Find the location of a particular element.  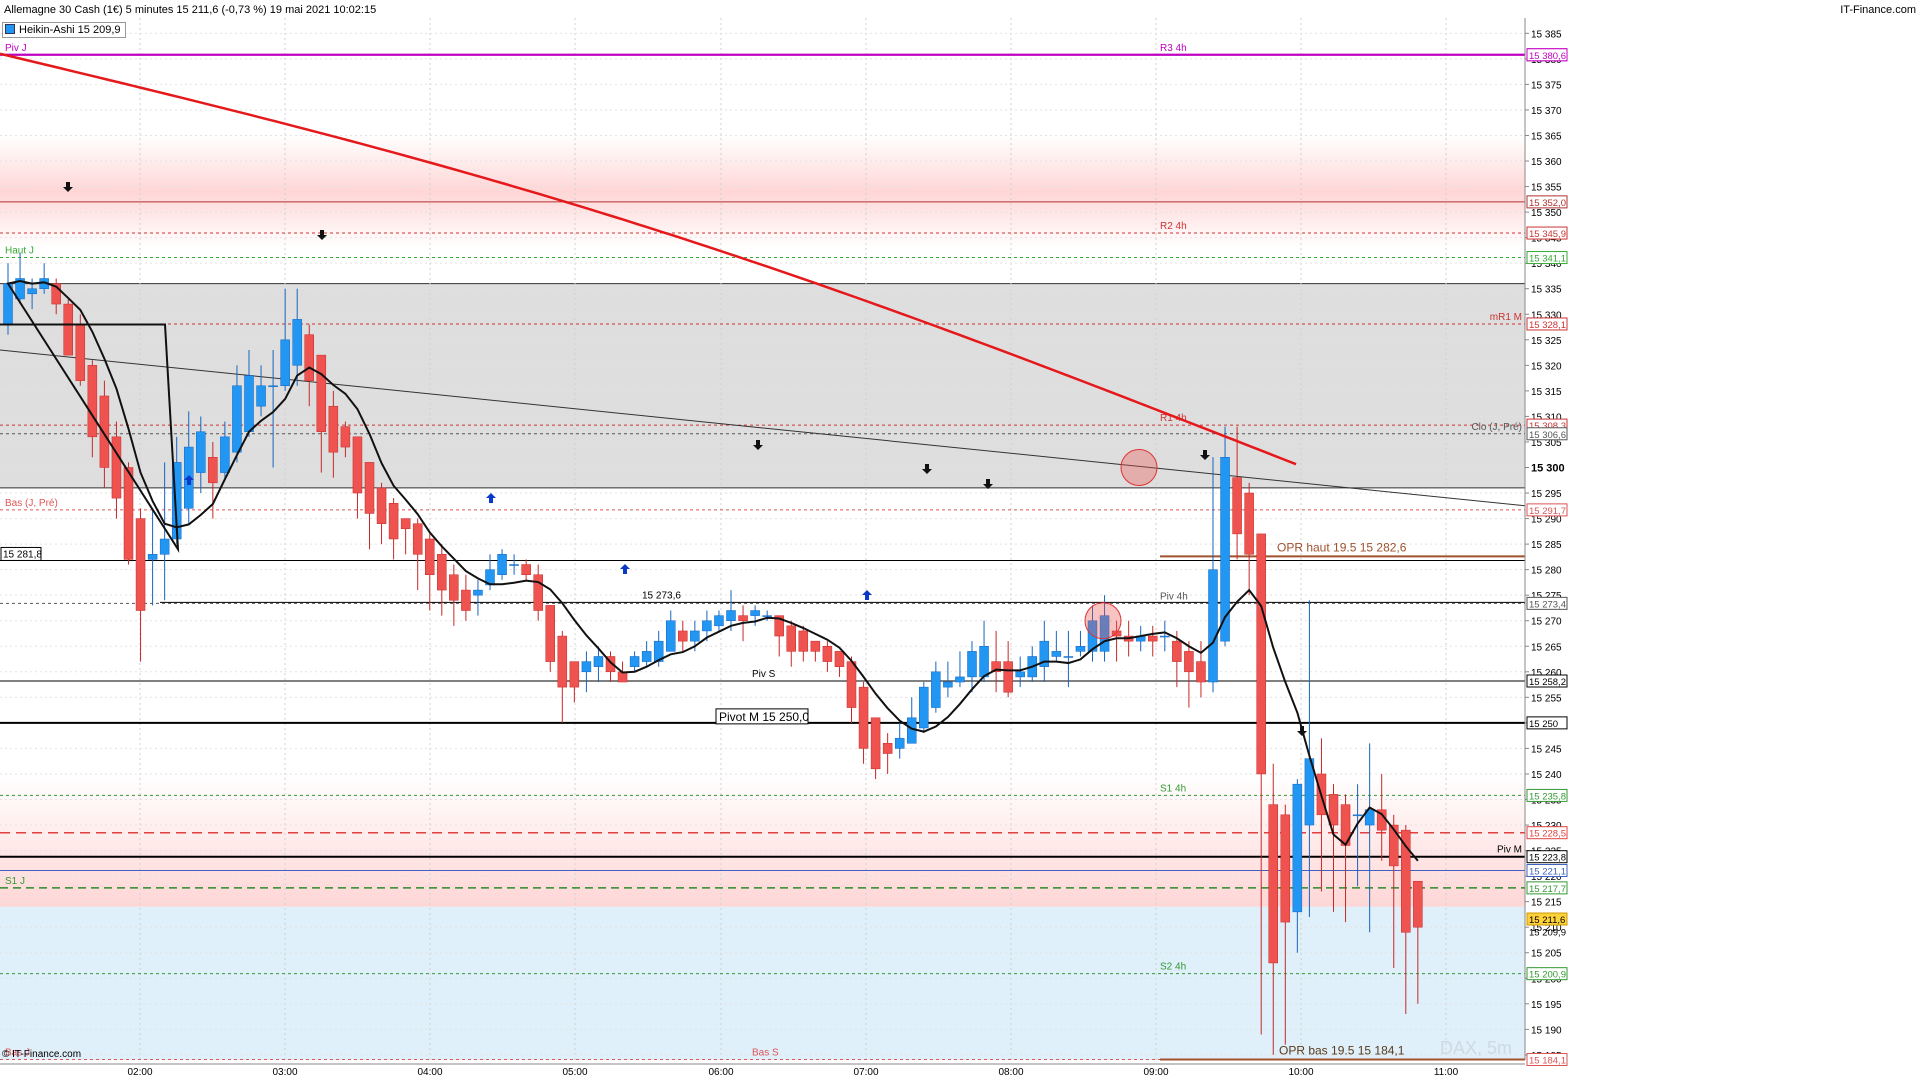

price-tag-label: 15 221,1 is located at coordinates (1547, 871).